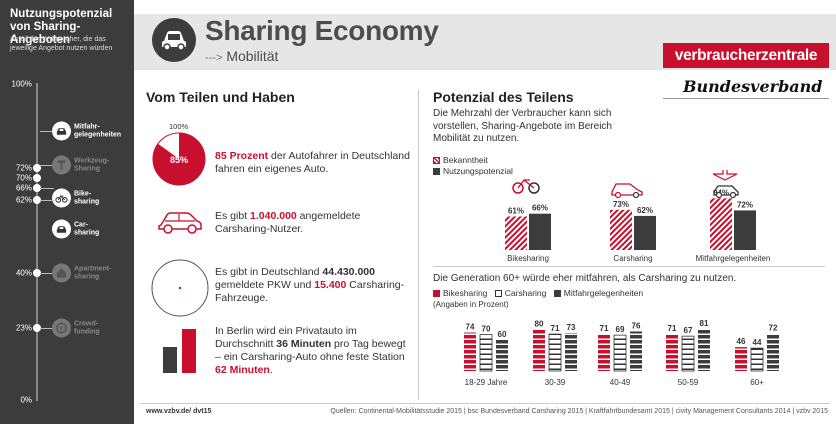 Image resolution: width=836 pixels, height=424 pixels. Describe the element at coordinates (503, 97) in the screenshot. I see `section-title-right: Potenzial des Teilens` at that location.